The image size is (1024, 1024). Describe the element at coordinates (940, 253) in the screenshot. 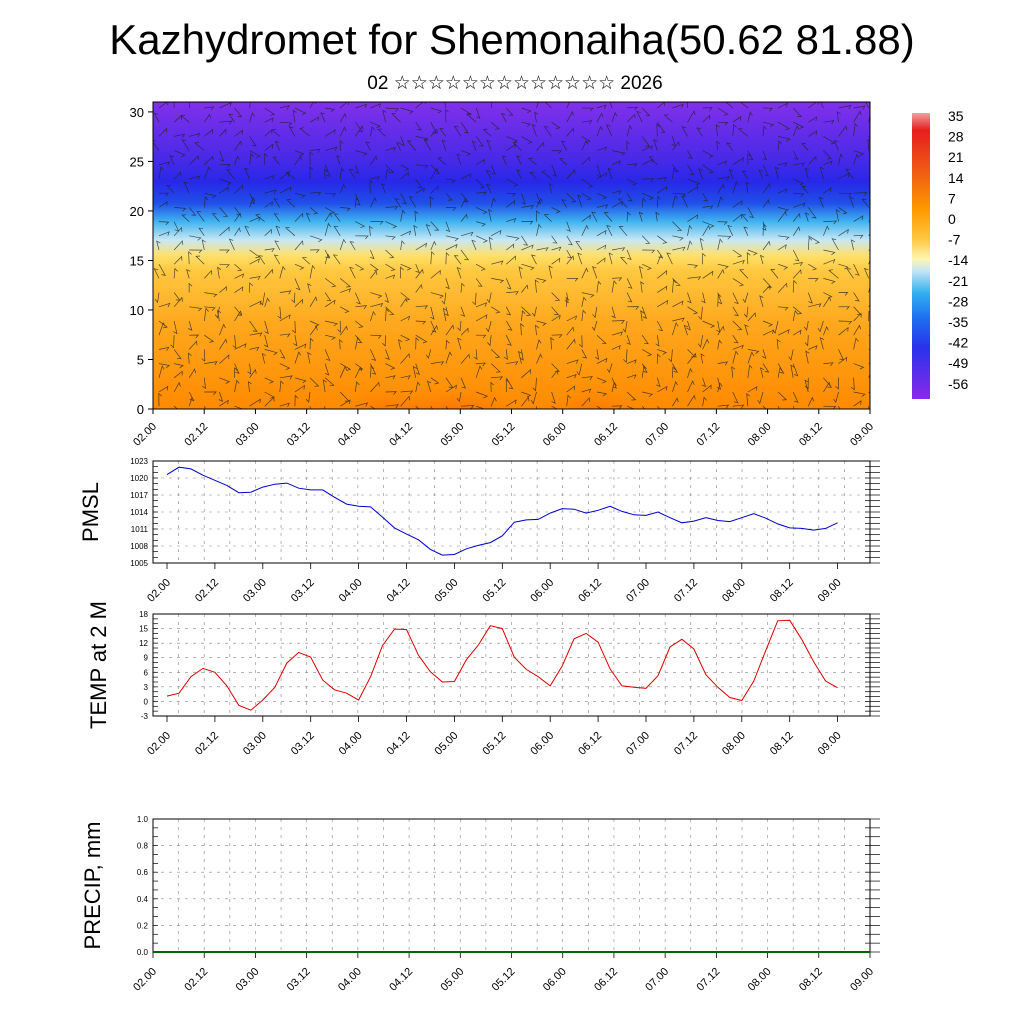

I see `colorbar: 35 28 21 14 7 0 -7 -14 -21 -28 -35 -42 -49 -56` at that location.